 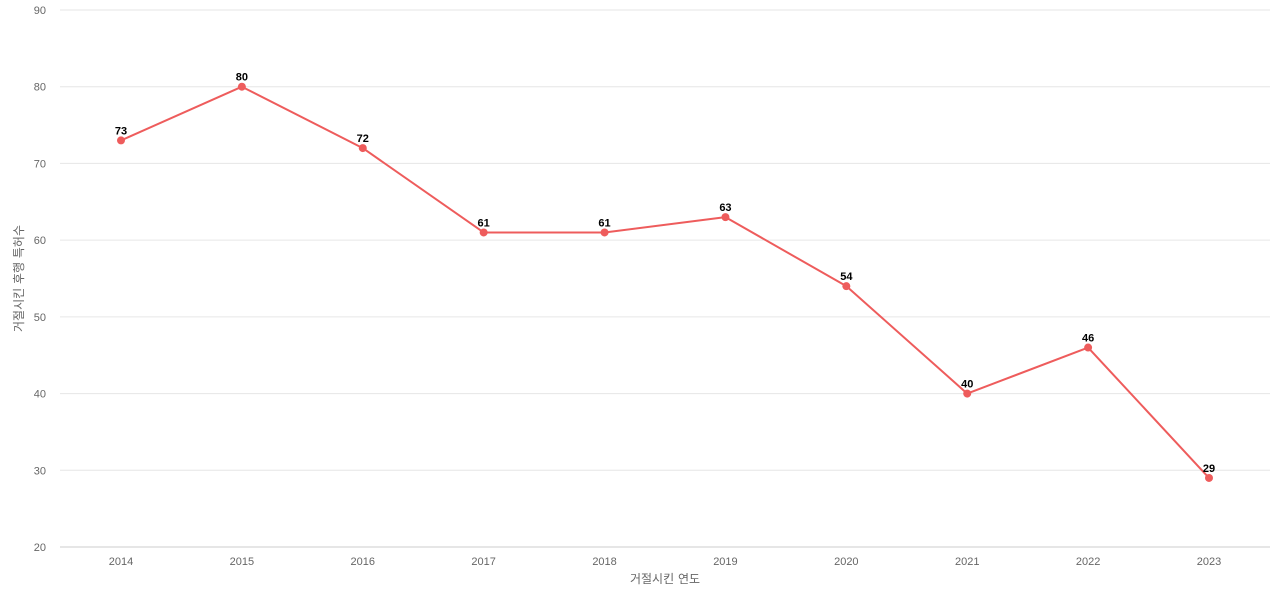 I want to click on y-tick-label: 90, so click(x=40, y=11).